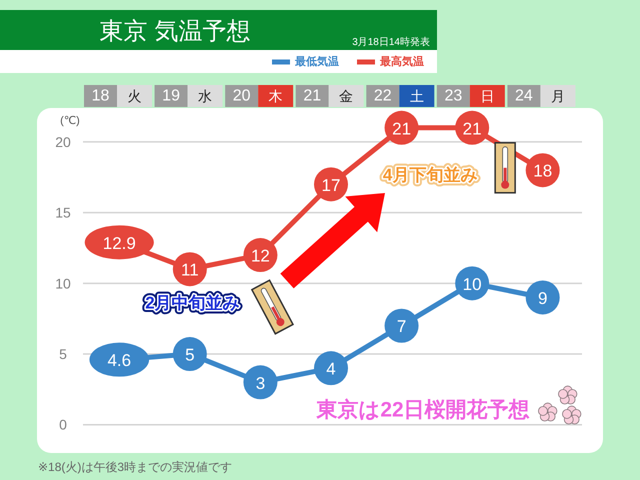  I want to click on y-tick-label: 5, so click(63, 354).